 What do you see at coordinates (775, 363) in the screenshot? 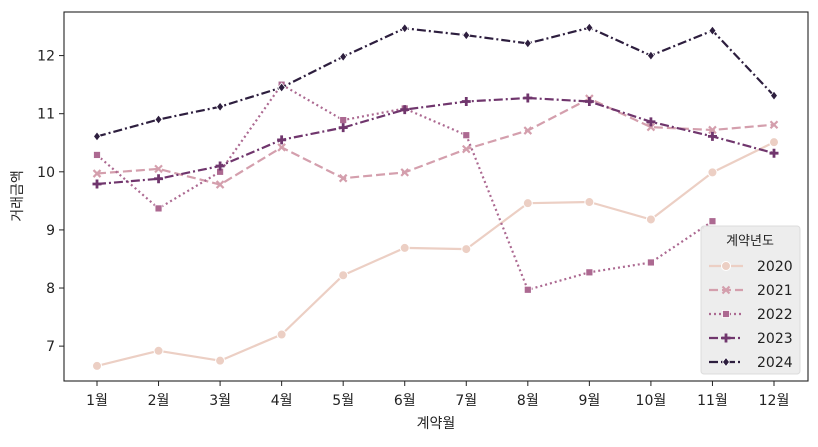
I see `legend-label-2024: 2024` at bounding box center [775, 363].